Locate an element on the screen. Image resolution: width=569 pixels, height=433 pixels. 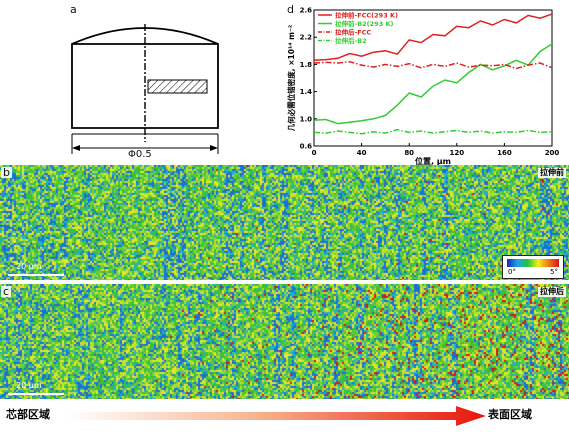
panel-b-scalebar is located at coordinates (36, 275).